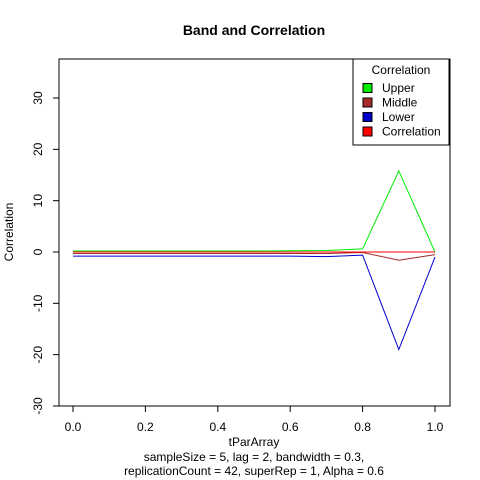 The image size is (480, 480). I want to click on x-tick-label: 0.8, so click(362, 427).